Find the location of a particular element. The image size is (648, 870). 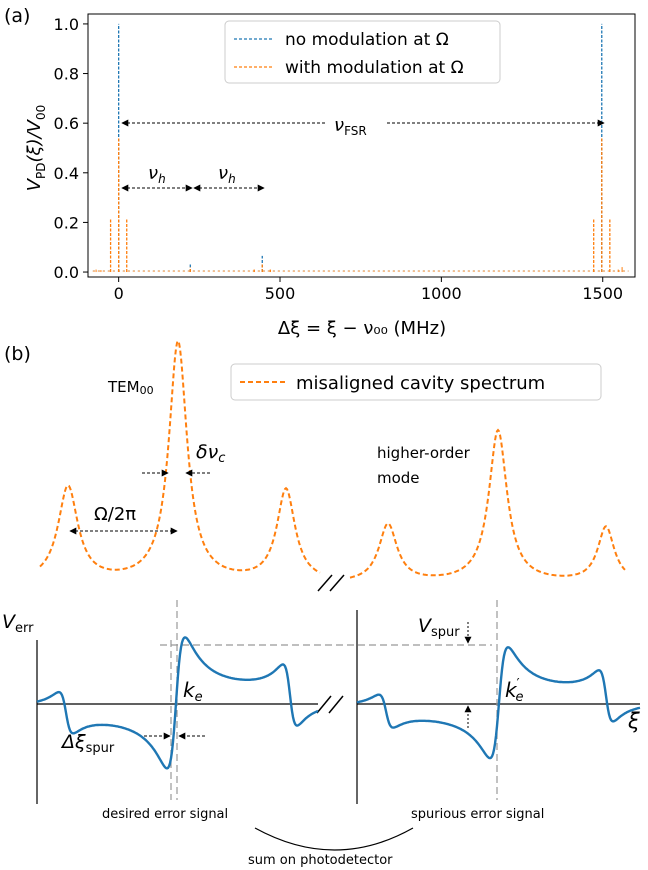

ke-prime-label: k′ e is located at coordinates (514, 691).